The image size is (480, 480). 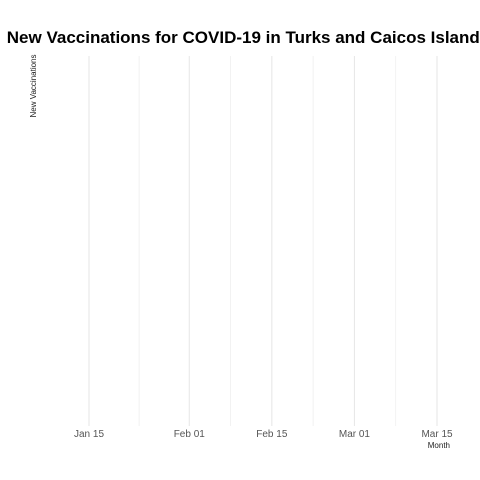 What do you see at coordinates (33, 86) in the screenshot?
I see `y-axis-label: New Vaccinations` at bounding box center [33, 86].